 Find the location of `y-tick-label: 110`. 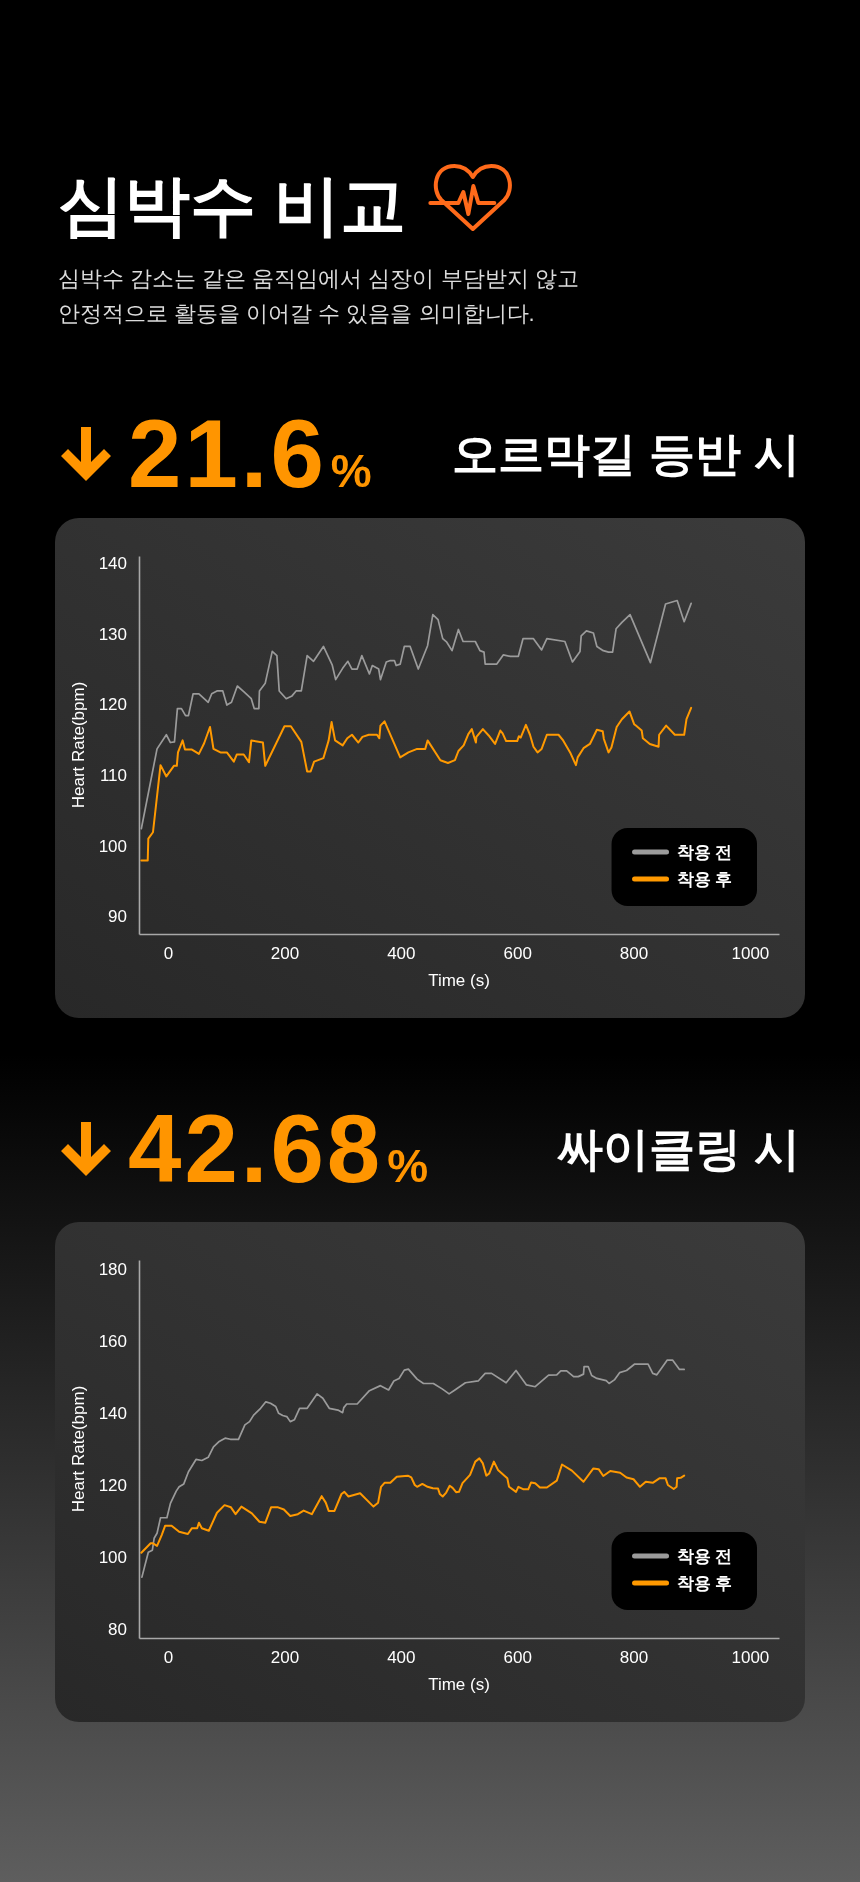

y-tick-label: 110 is located at coordinates (113, 775).